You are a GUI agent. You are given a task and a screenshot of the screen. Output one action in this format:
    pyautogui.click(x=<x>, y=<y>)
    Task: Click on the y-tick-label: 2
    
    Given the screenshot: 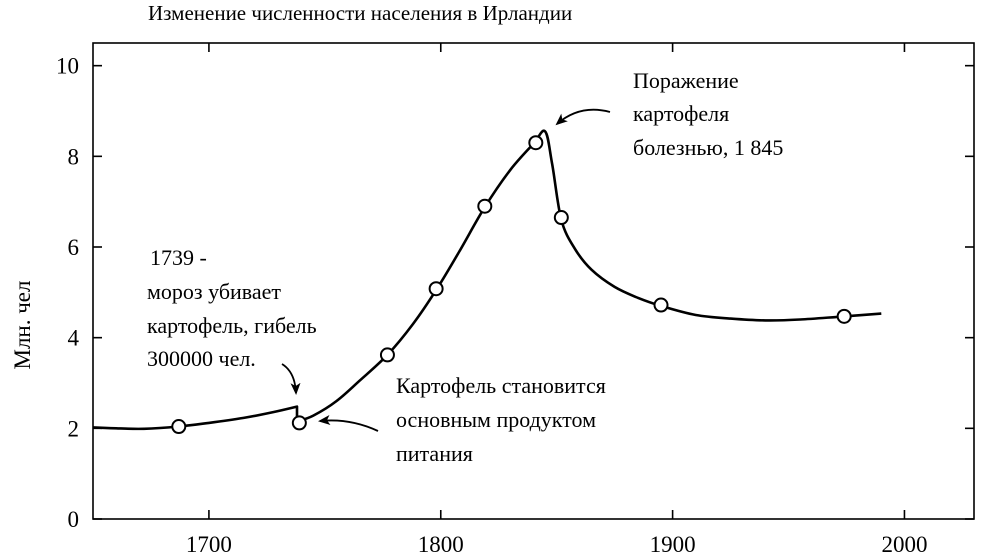 What is the action you would take?
    pyautogui.click(x=74, y=428)
    